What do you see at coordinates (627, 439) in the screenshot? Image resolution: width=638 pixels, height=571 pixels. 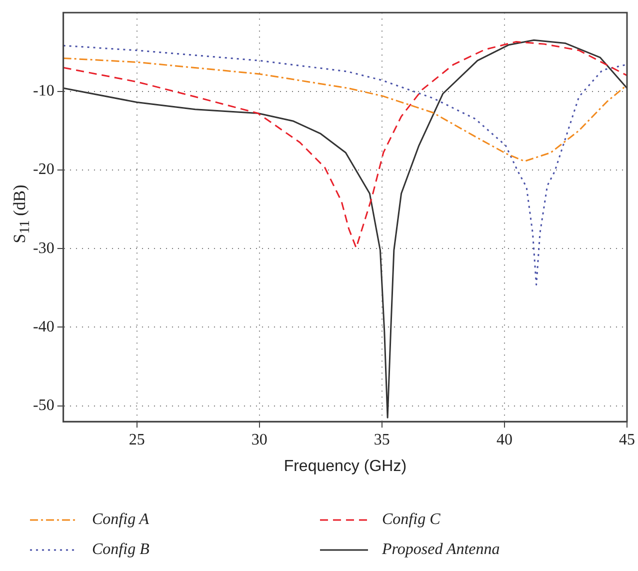 I see `x-tick-label: 45` at bounding box center [627, 439].